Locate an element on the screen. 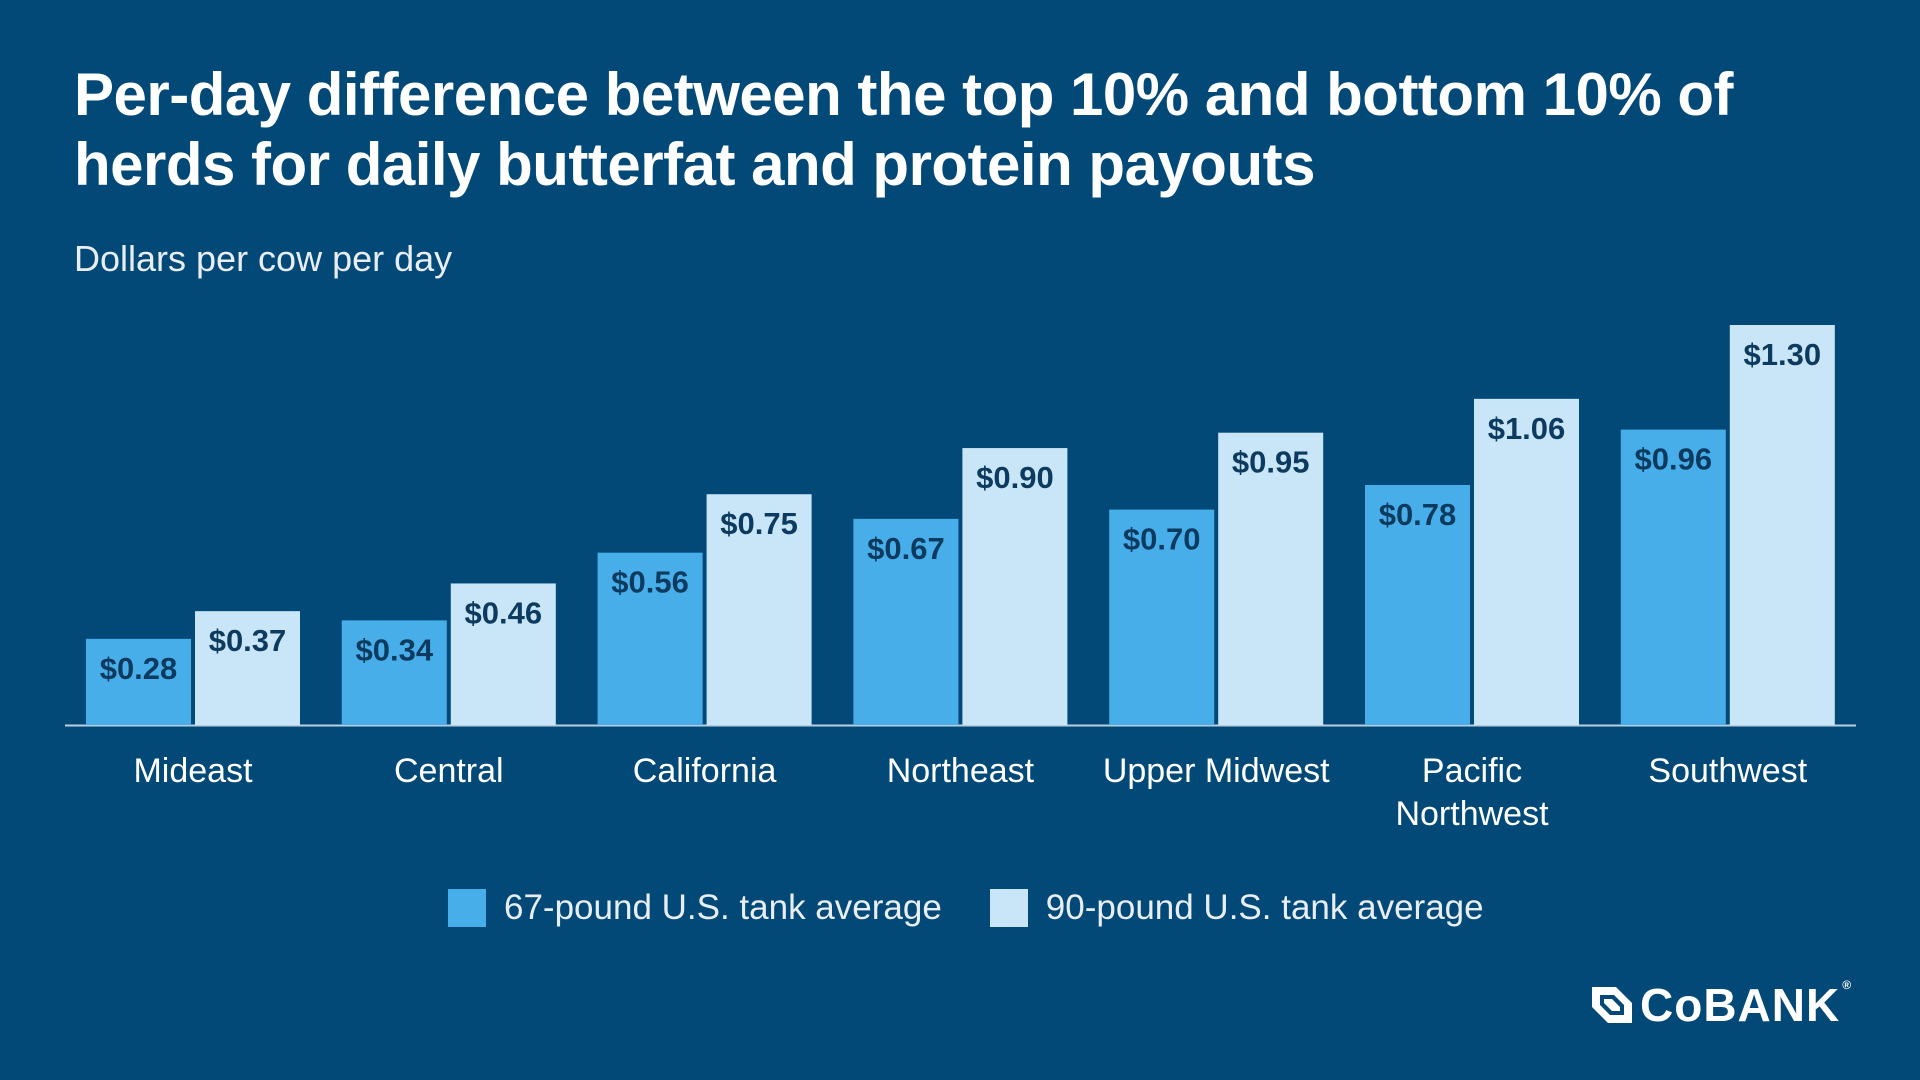 This screenshot has width=1920, height=1080. bar-67-northeast is located at coordinates (906, 621).